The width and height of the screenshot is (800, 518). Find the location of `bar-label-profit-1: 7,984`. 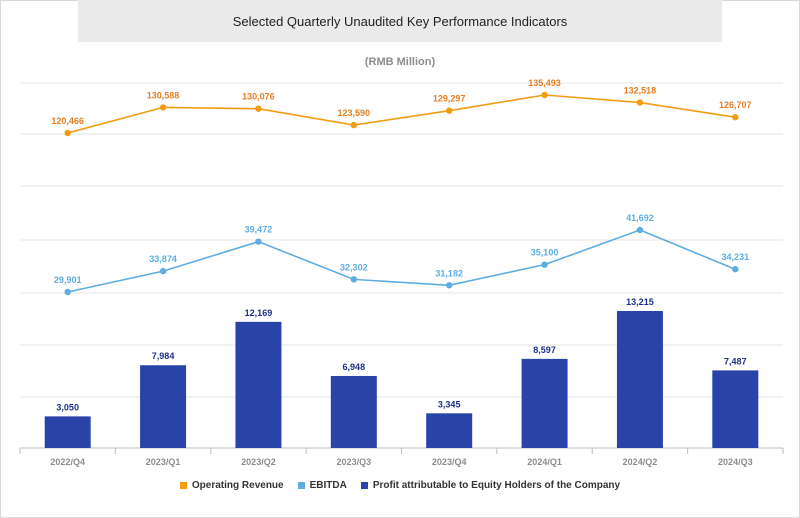

bar-label-profit-1: 7,984 is located at coordinates (163, 356).